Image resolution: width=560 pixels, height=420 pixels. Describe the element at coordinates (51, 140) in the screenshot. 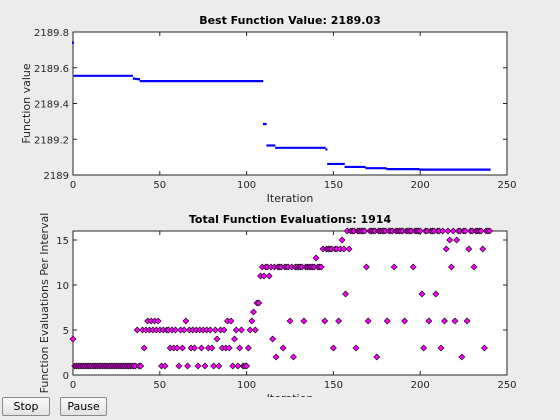

I see `y-tick-label: 2189.2` at that location.